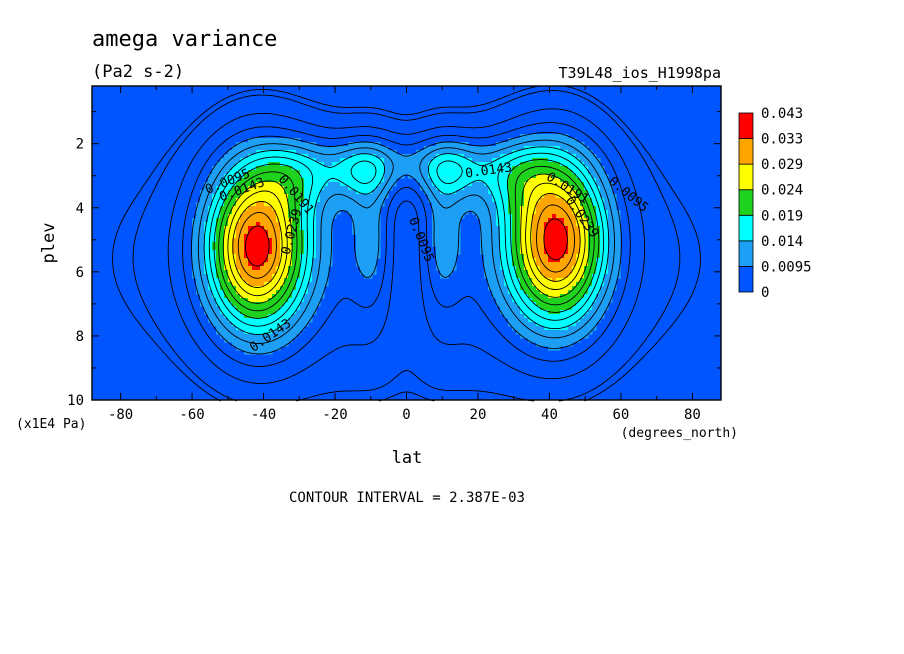  Describe the element at coordinates (746, 202) in the screenshot. I see `colorbar-swatch` at that location.